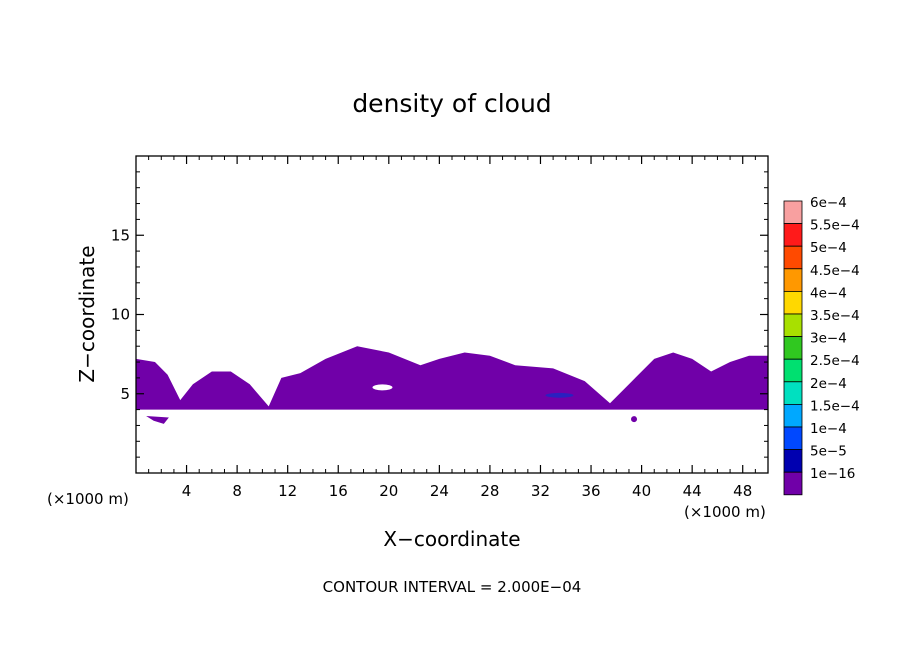 The height and width of the screenshot is (654, 904). I want to click on cloud-core, so click(559, 395).